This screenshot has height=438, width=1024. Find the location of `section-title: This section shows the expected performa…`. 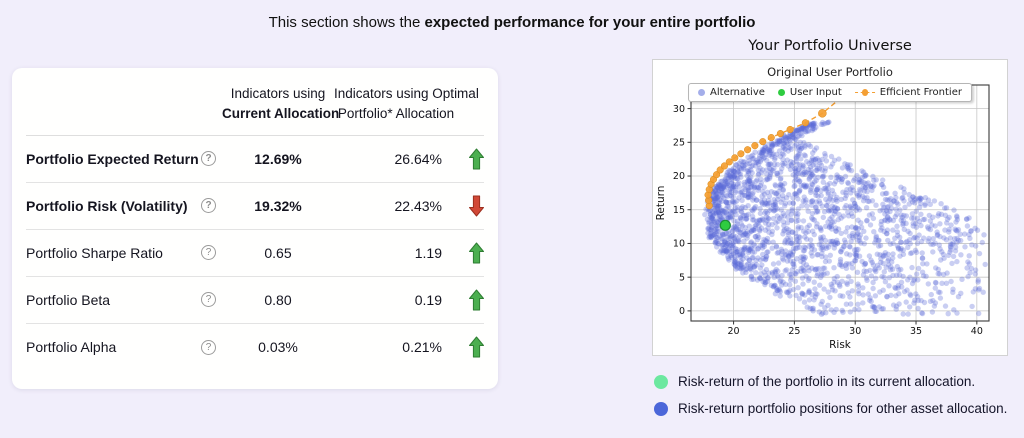

section-title: This section shows the expected performa… is located at coordinates (512, 22).